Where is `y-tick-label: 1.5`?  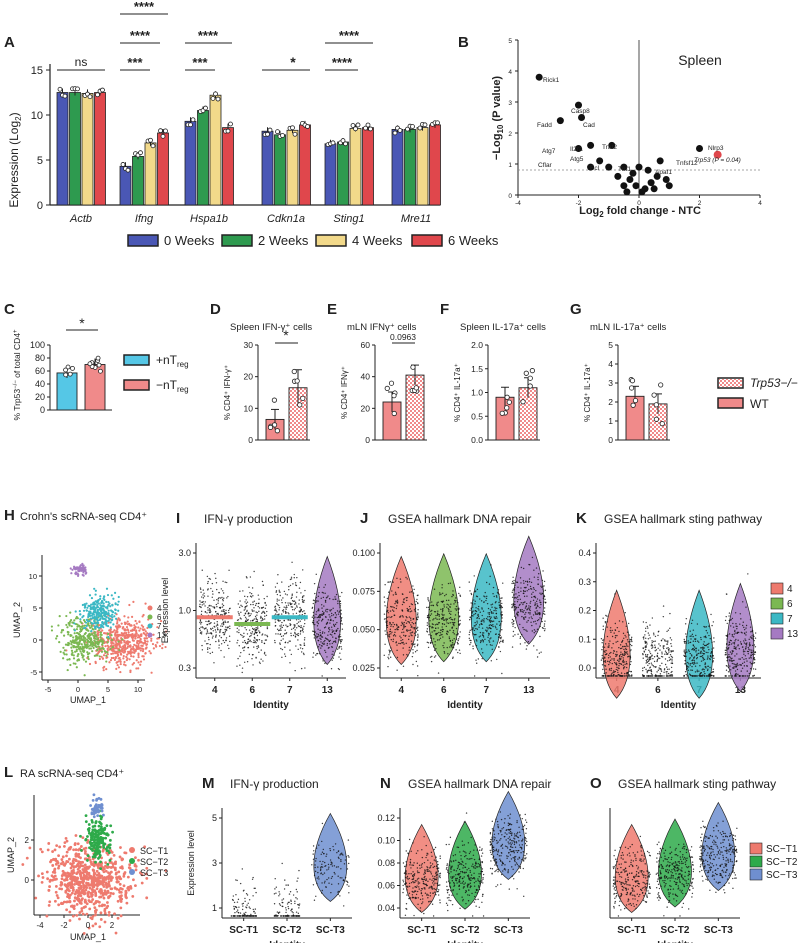
y-tick-label: 1.5 is located at coordinates (477, 369).